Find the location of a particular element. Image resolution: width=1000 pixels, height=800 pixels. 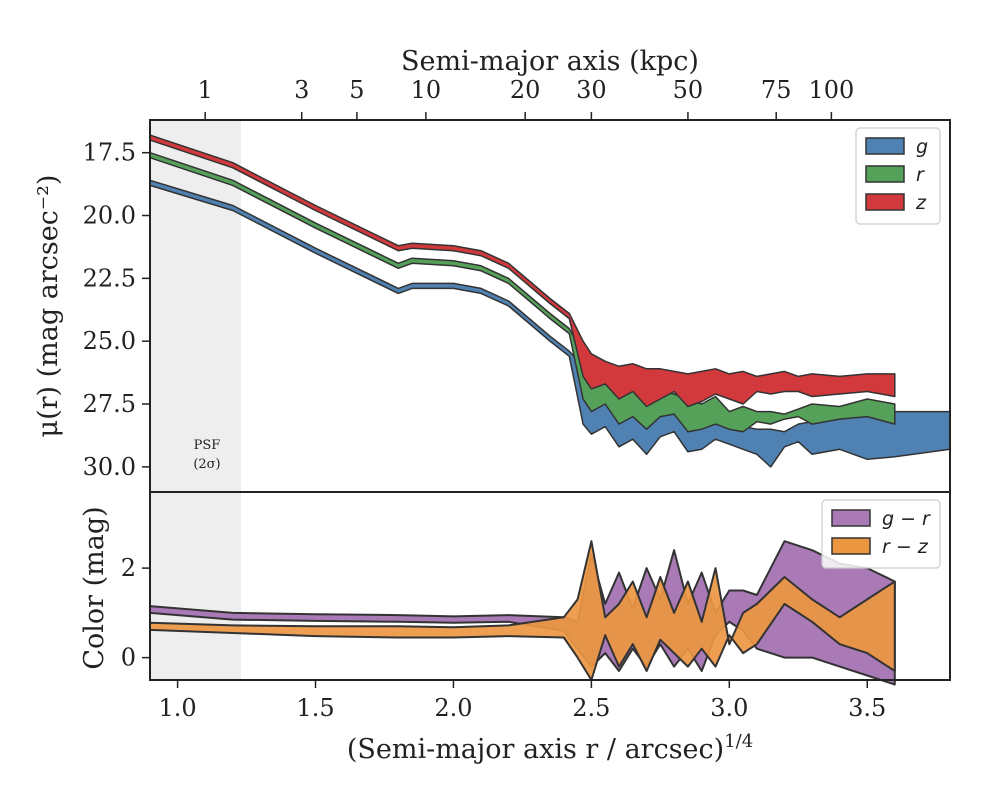

top-tick-label: 3 is located at coordinates (301, 90).